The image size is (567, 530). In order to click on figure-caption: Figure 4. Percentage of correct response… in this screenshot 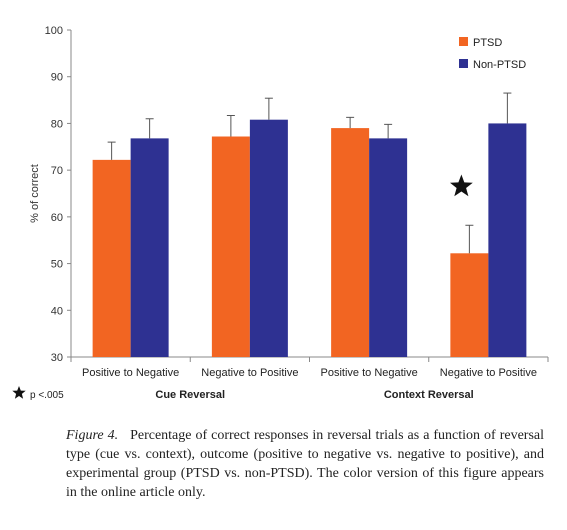, I will do `click(305, 464)`.